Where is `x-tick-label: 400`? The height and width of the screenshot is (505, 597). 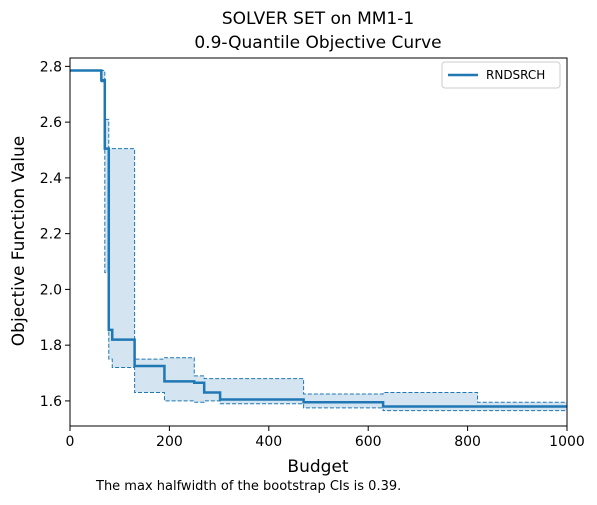
x-tick-label: 400 is located at coordinates (268, 442).